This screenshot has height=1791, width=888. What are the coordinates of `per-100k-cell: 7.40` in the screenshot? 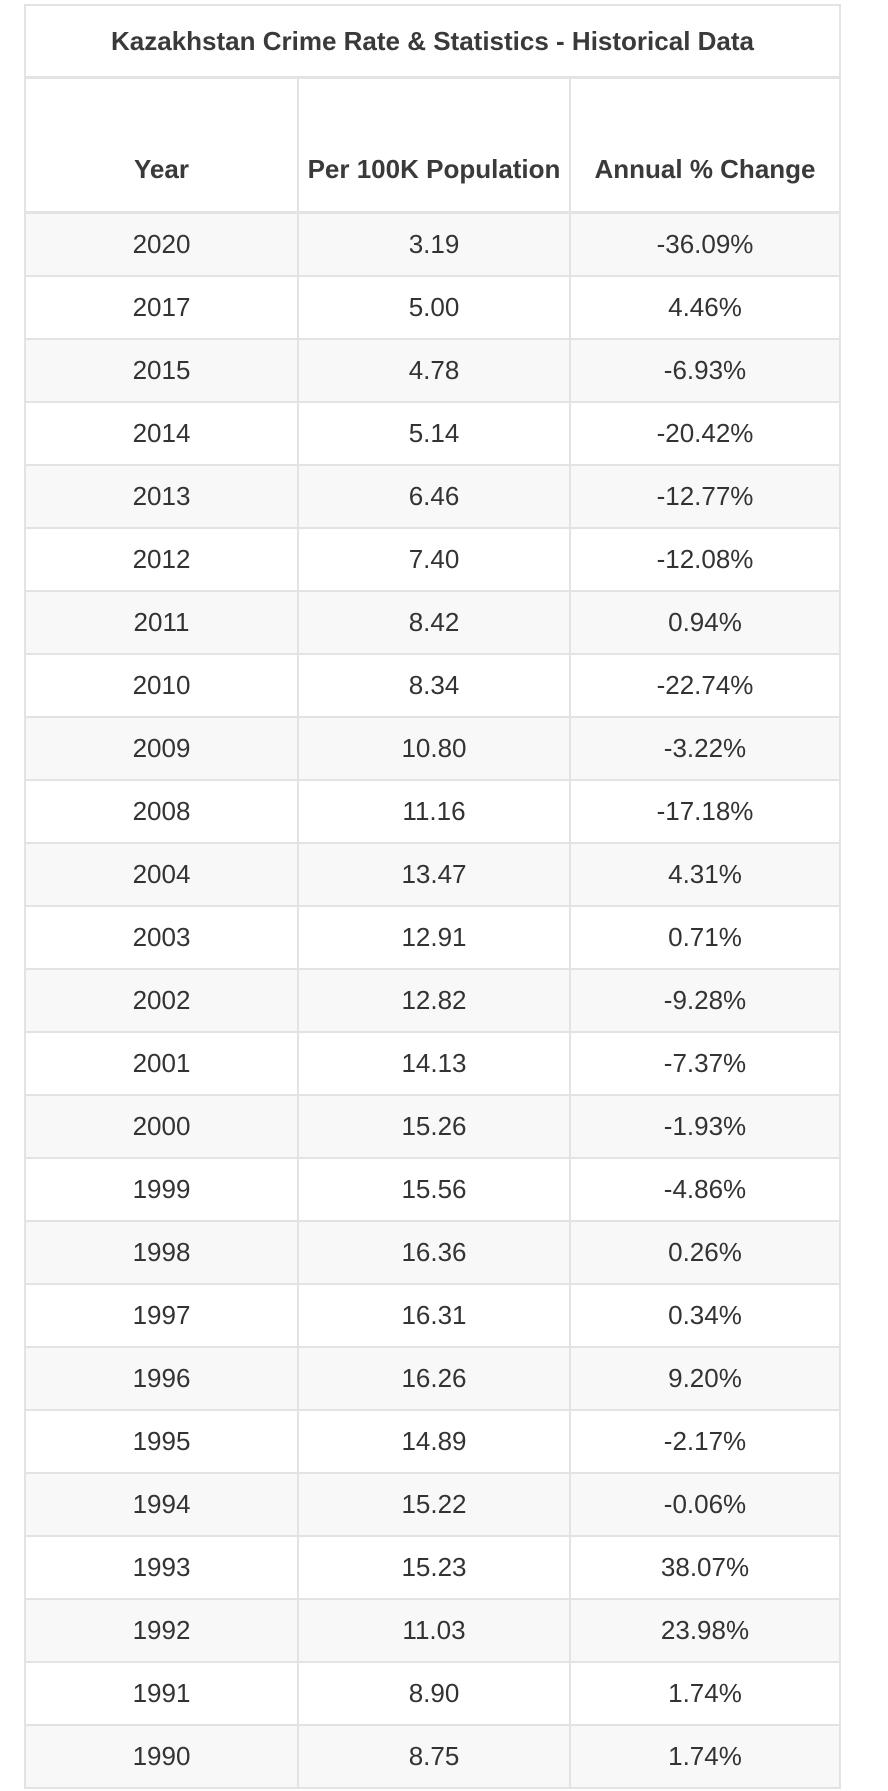 It's located at (434, 560).